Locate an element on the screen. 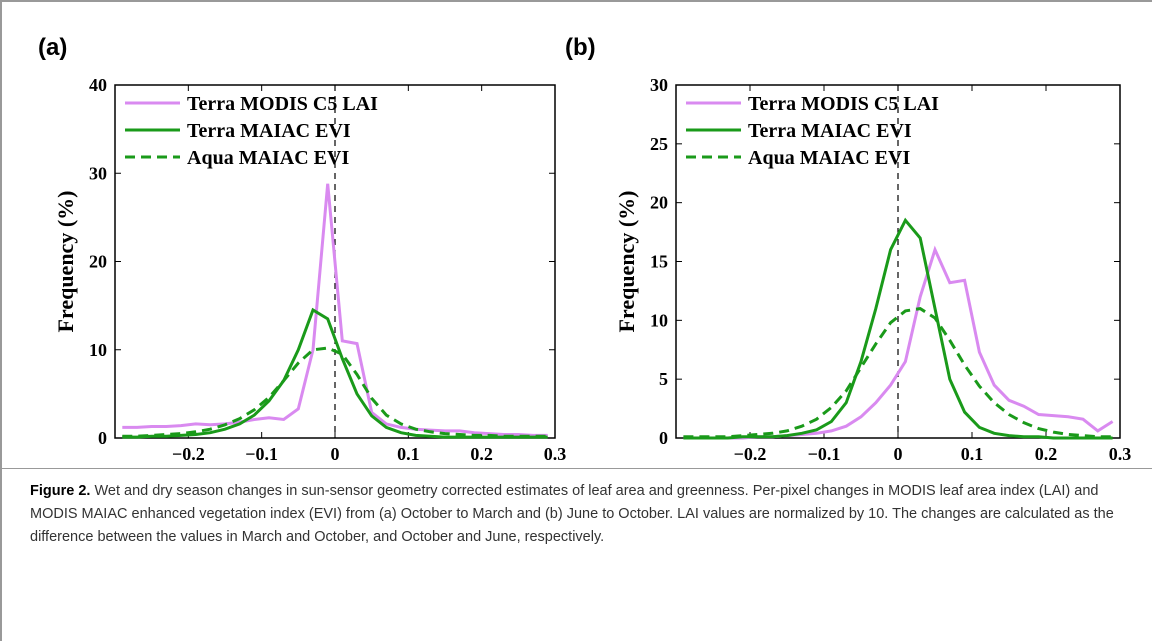 Image resolution: width=1152 pixels, height=641 pixels. x-axis-label: Change from June to October is located at coordinates (898, 469).